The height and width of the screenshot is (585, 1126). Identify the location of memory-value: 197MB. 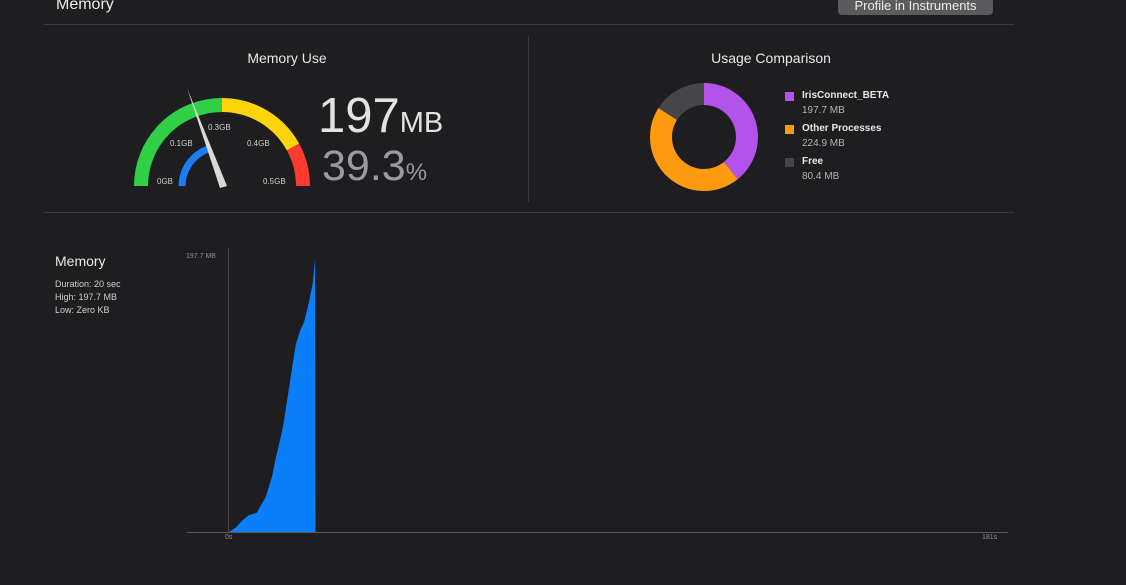
(380, 116).